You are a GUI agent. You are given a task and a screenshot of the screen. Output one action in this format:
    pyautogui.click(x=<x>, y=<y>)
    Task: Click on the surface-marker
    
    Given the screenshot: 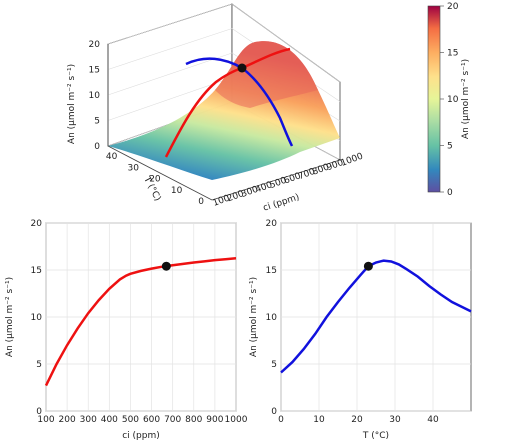 What is the action you would take?
    pyautogui.click(x=242, y=68)
    